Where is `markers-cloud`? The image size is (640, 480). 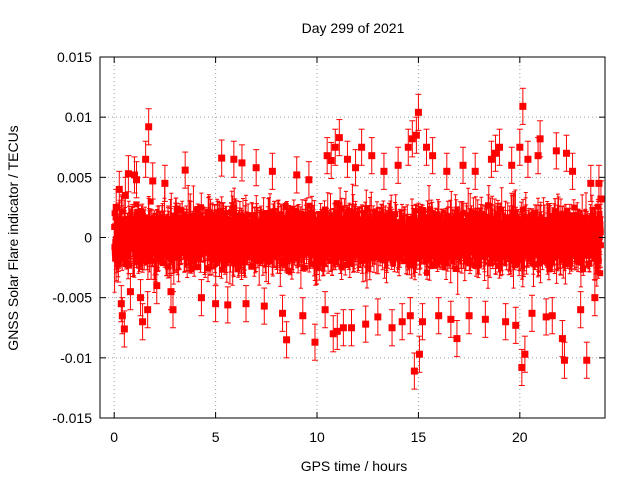
markers-cloud is located at coordinates (357, 237).